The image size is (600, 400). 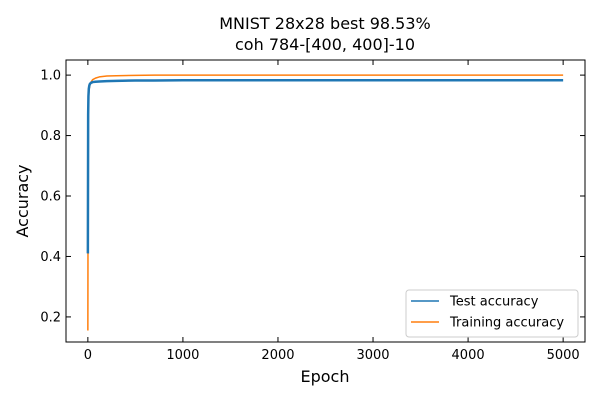 What do you see at coordinates (325, 44) in the screenshot?
I see `chart-subtitle: coh 784-[400, 400]-10` at bounding box center [325, 44].